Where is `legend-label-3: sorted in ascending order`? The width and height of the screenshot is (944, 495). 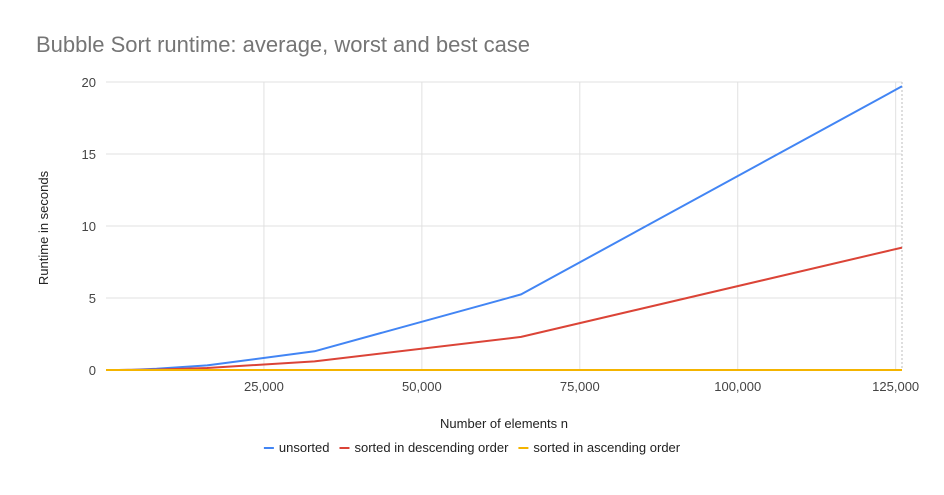
legend-label-3: sorted in ascending order is located at coordinates (606, 447).